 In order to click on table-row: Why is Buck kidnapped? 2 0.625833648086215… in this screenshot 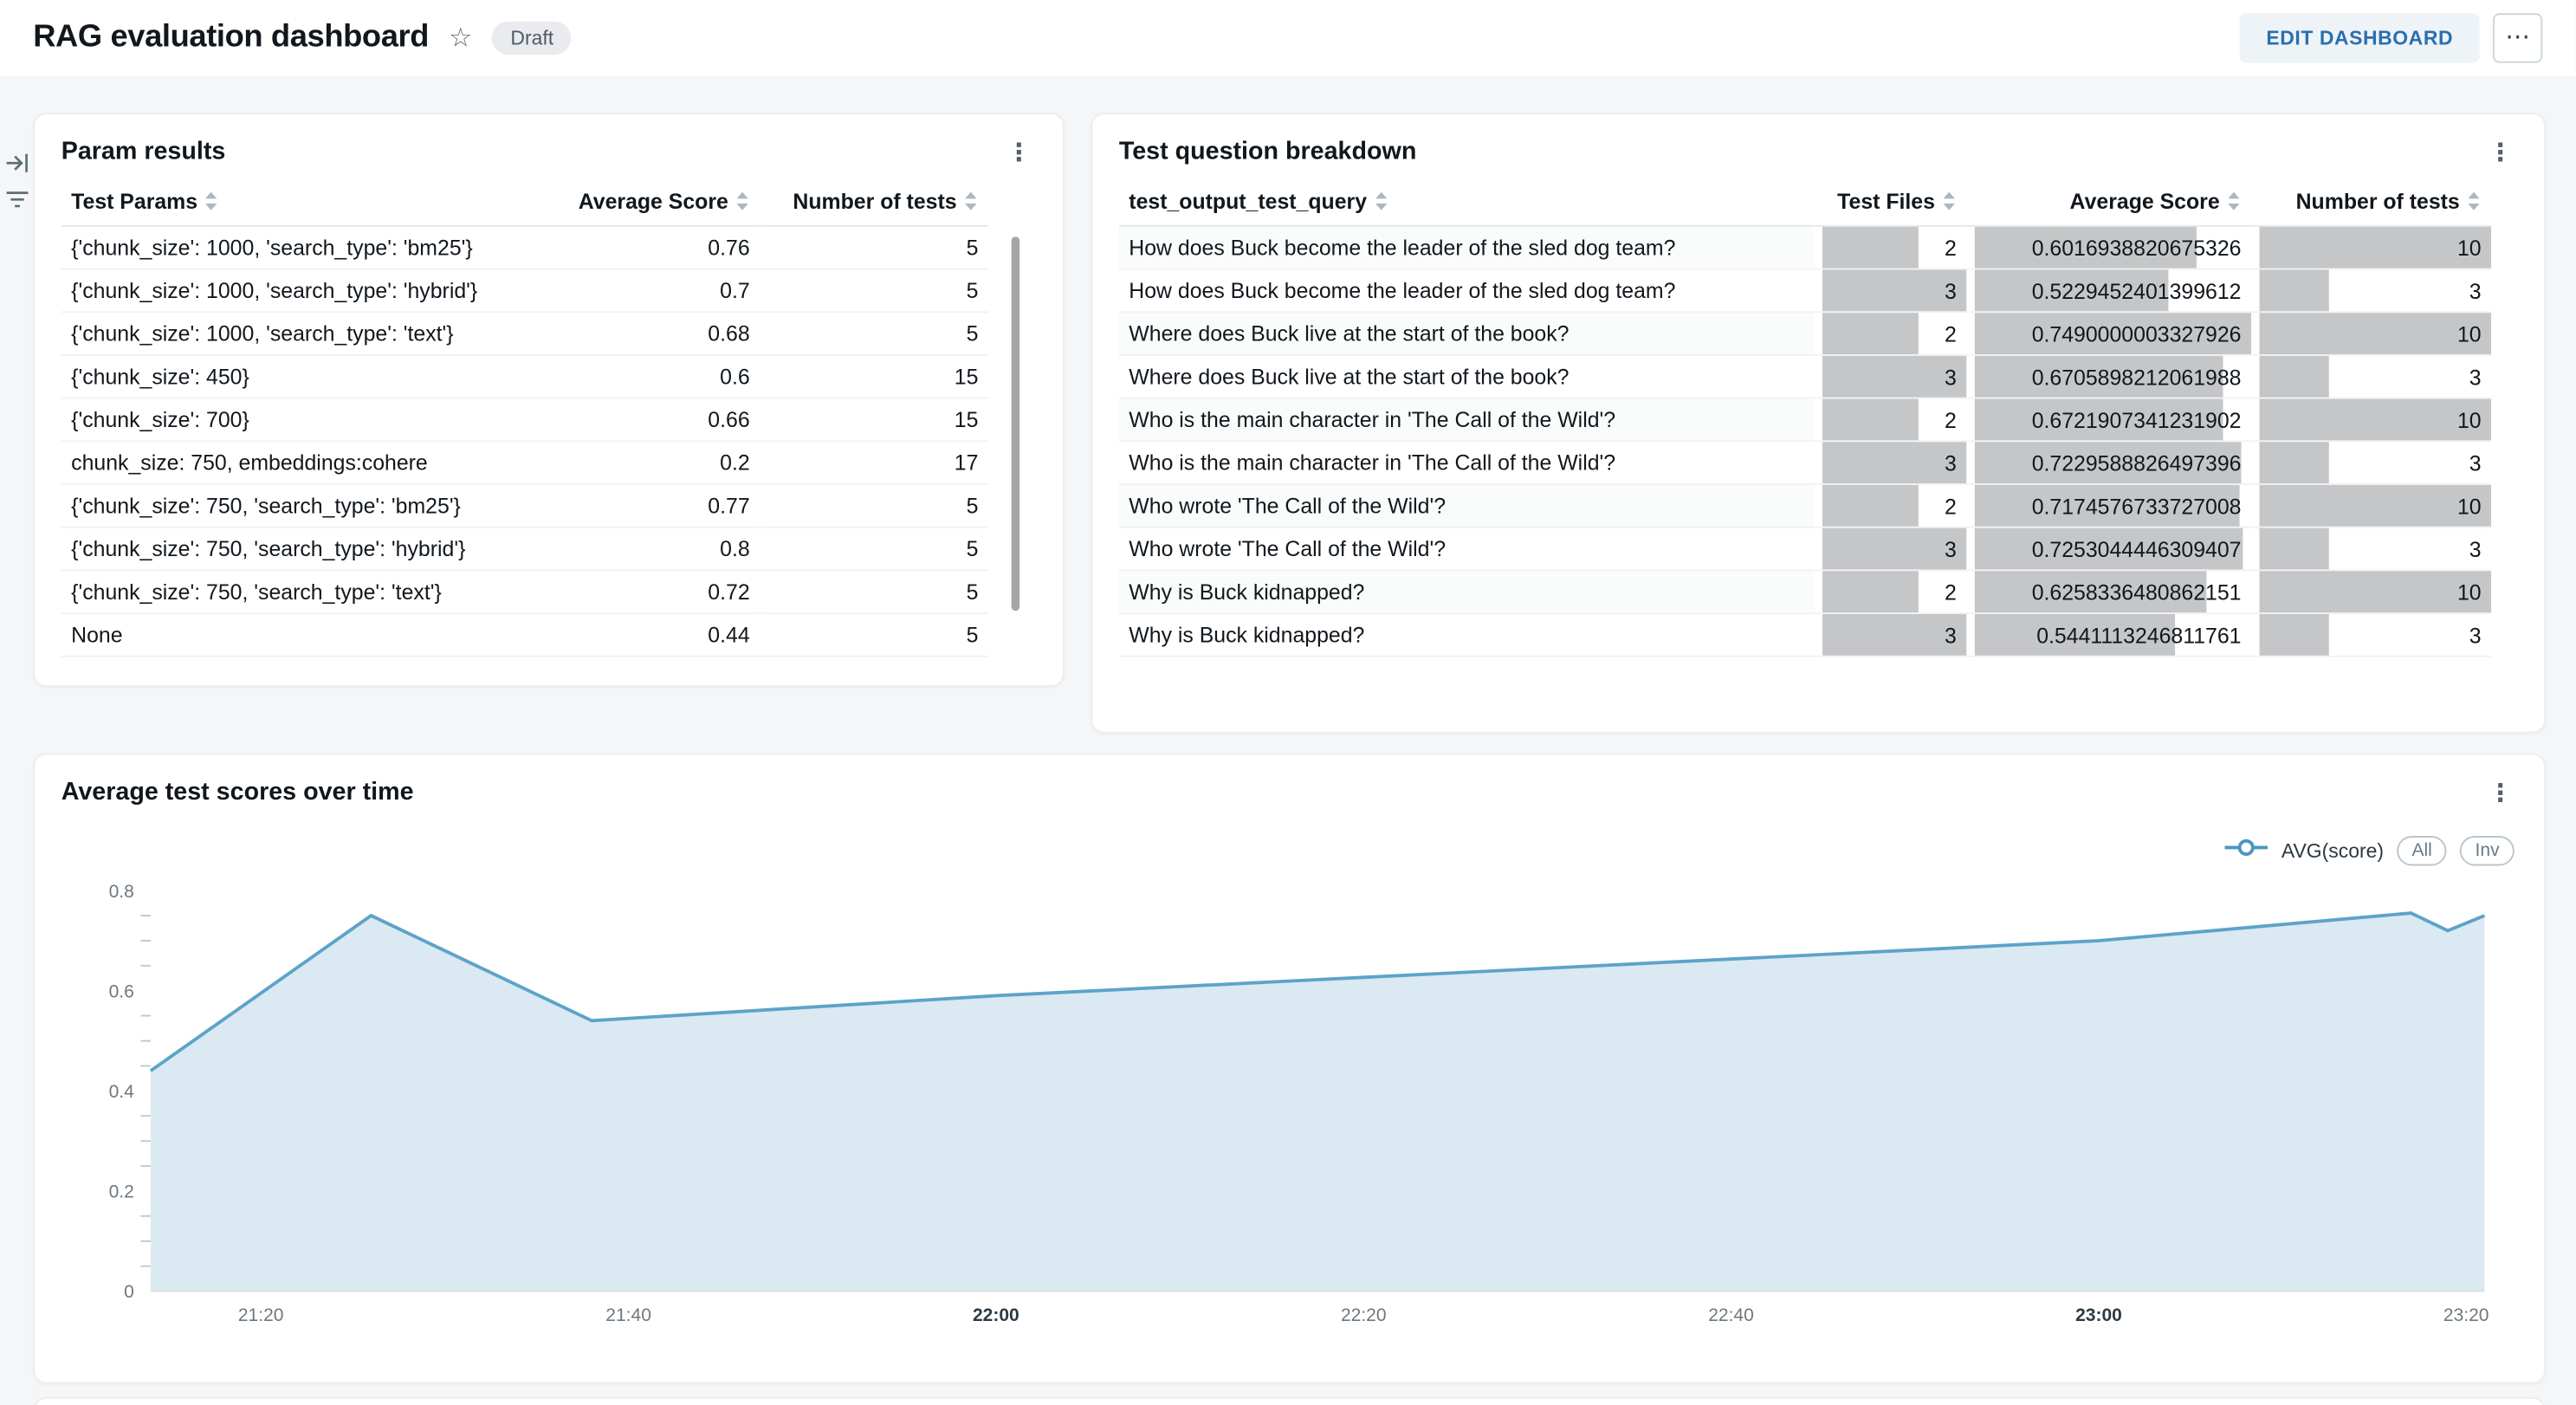, I will do `click(1805, 592)`.